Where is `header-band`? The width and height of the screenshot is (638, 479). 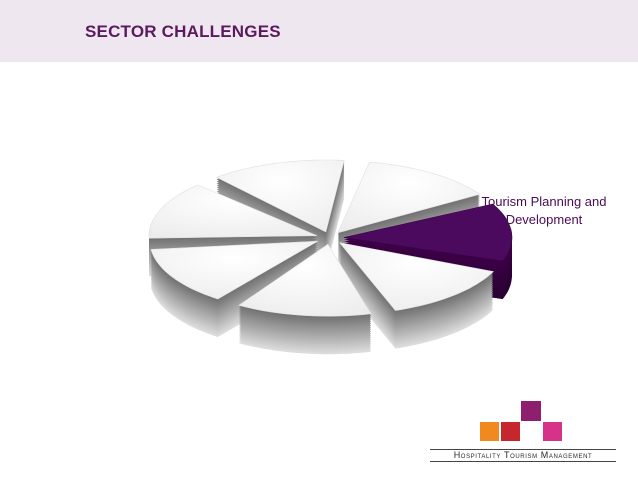
header-band is located at coordinates (319, 31).